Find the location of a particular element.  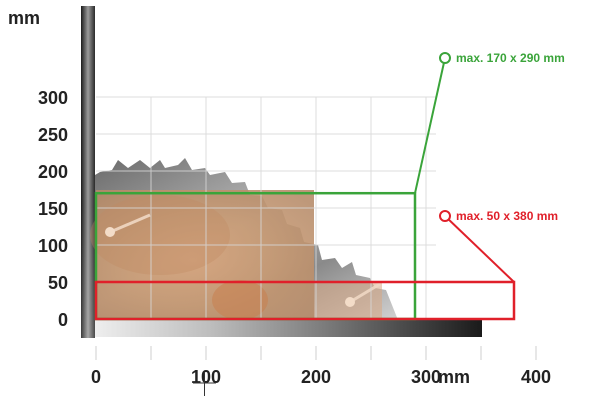

callout-small: max. 50 x 380 mm is located at coordinates (498, 246).